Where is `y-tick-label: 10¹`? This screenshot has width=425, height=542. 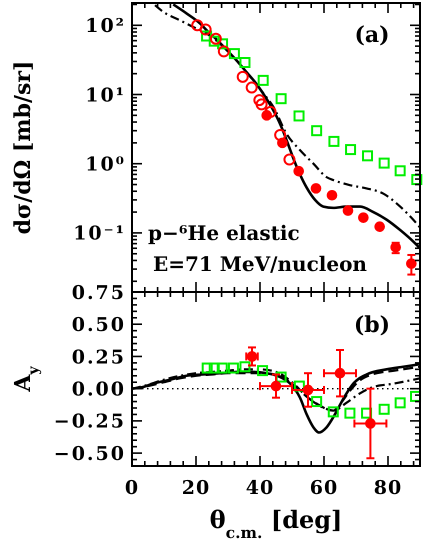
y-tick-label: 10¹ is located at coordinates (105, 95).